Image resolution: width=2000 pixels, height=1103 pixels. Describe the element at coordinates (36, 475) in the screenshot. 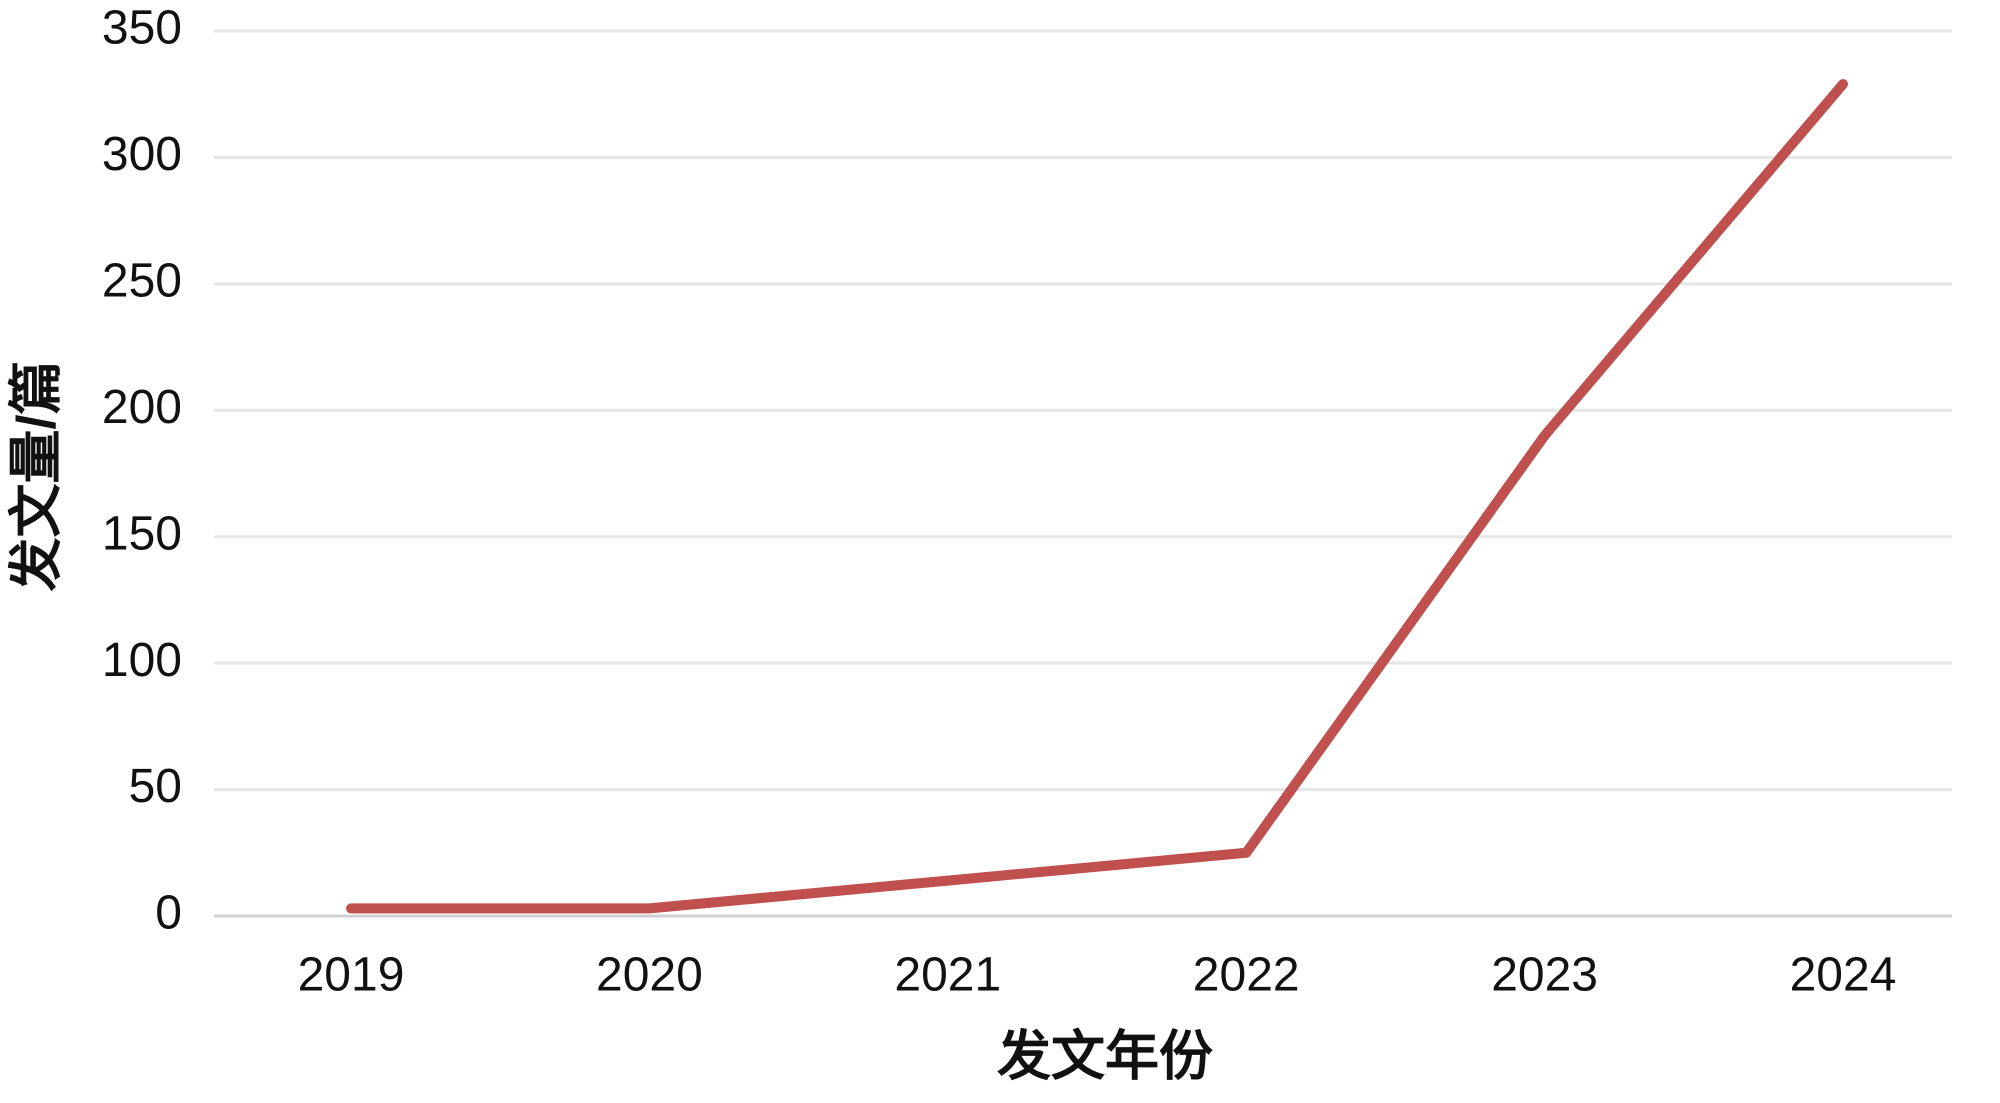

I see `y-axis-title: 发文量/篇` at that location.